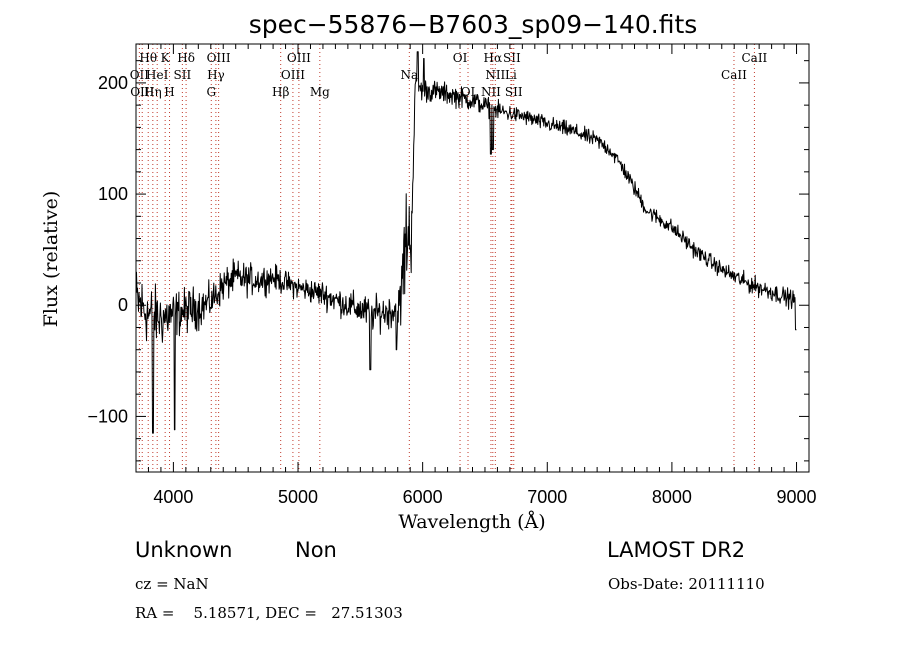  I want to click on line-marker-label-26: CaII, so click(754, 58).